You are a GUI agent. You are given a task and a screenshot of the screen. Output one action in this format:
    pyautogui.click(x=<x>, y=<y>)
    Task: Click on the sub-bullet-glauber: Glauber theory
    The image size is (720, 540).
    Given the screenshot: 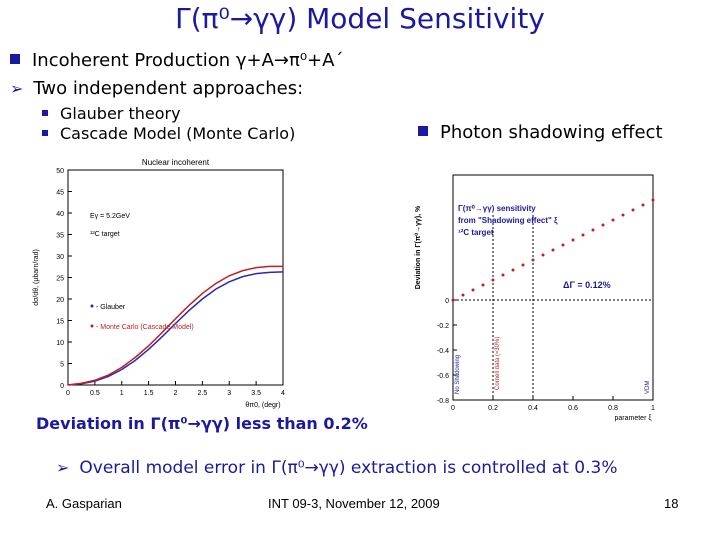 What is the action you would take?
    pyautogui.click(x=111, y=113)
    